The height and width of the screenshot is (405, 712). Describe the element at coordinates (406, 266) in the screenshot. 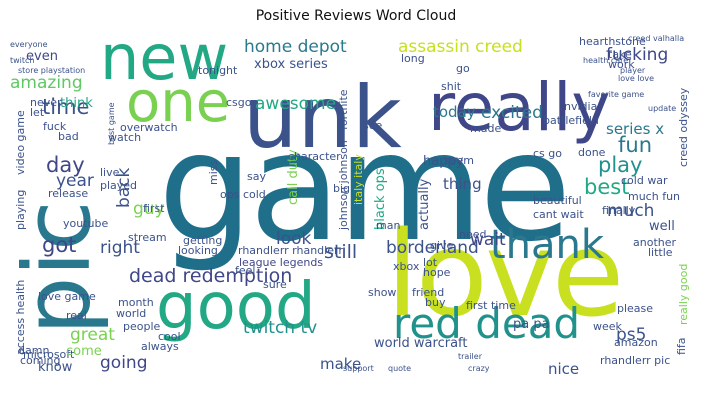

I see `word-xbox: xbox` at that location.